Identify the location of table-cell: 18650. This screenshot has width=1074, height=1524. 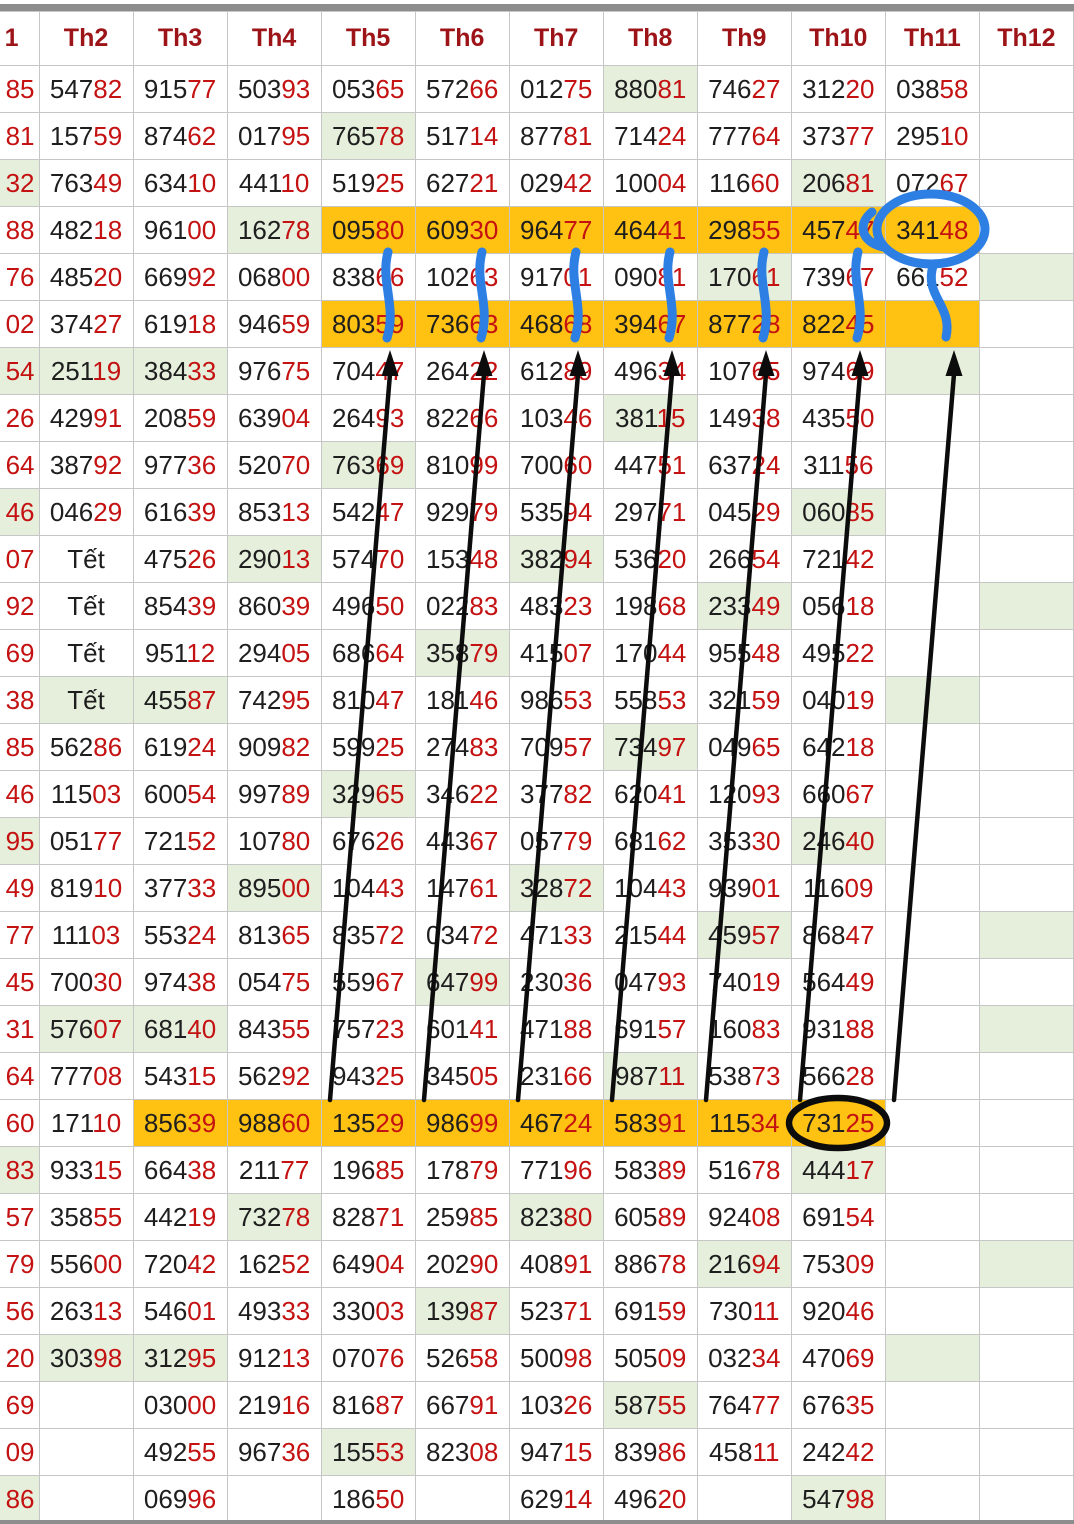
(368, 1499).